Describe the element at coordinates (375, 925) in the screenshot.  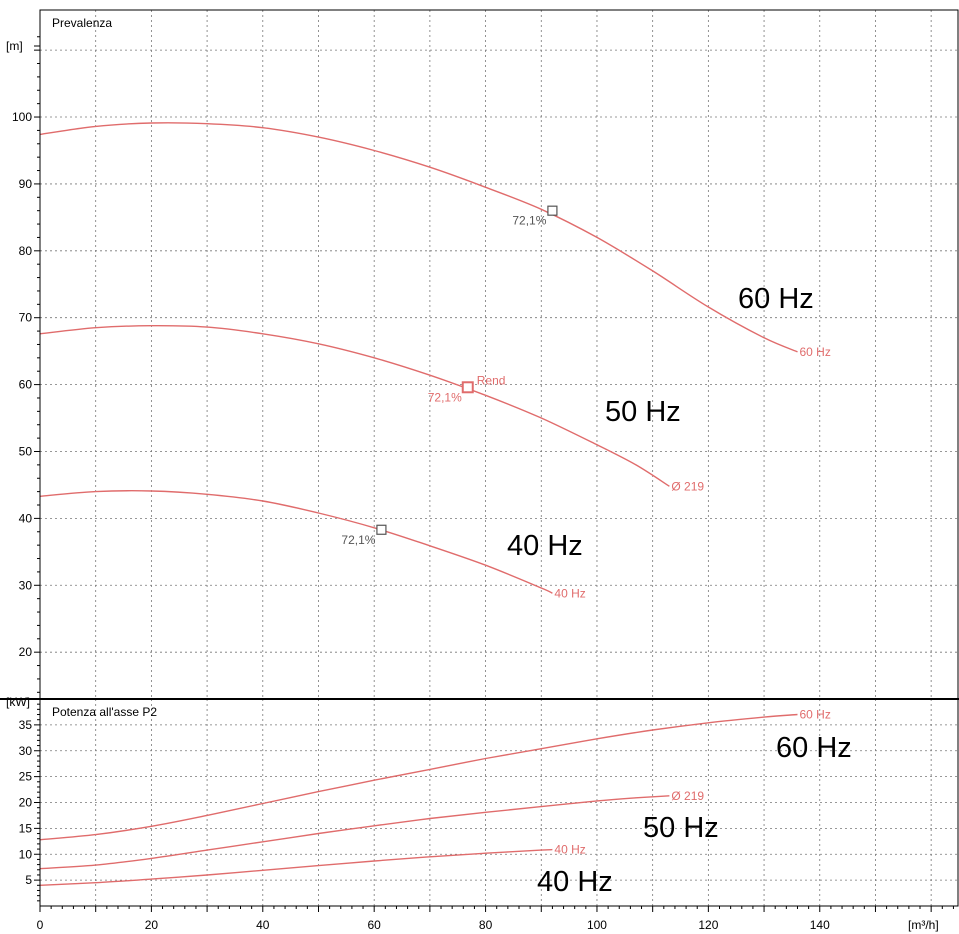
I see `x-tick-label: 60` at that location.